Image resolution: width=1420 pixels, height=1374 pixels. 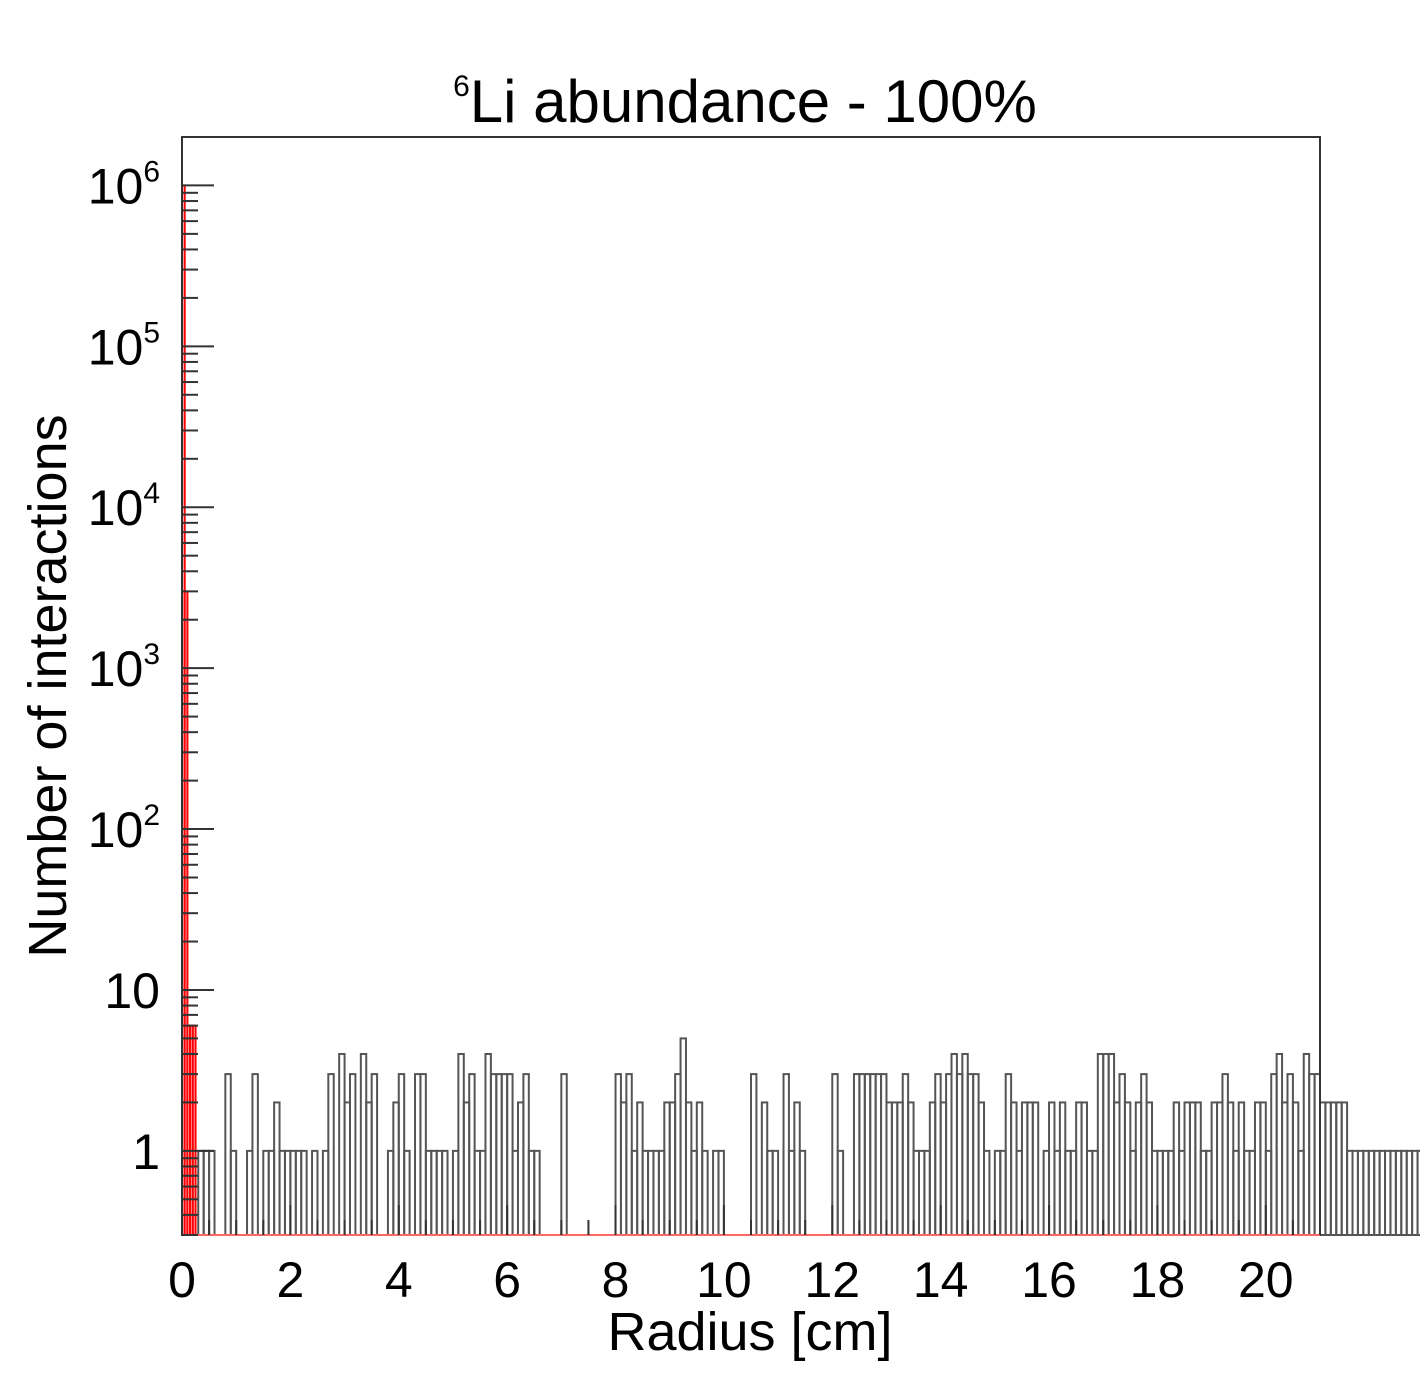 I want to click on x-tick-label: 8, so click(x=616, y=1280).